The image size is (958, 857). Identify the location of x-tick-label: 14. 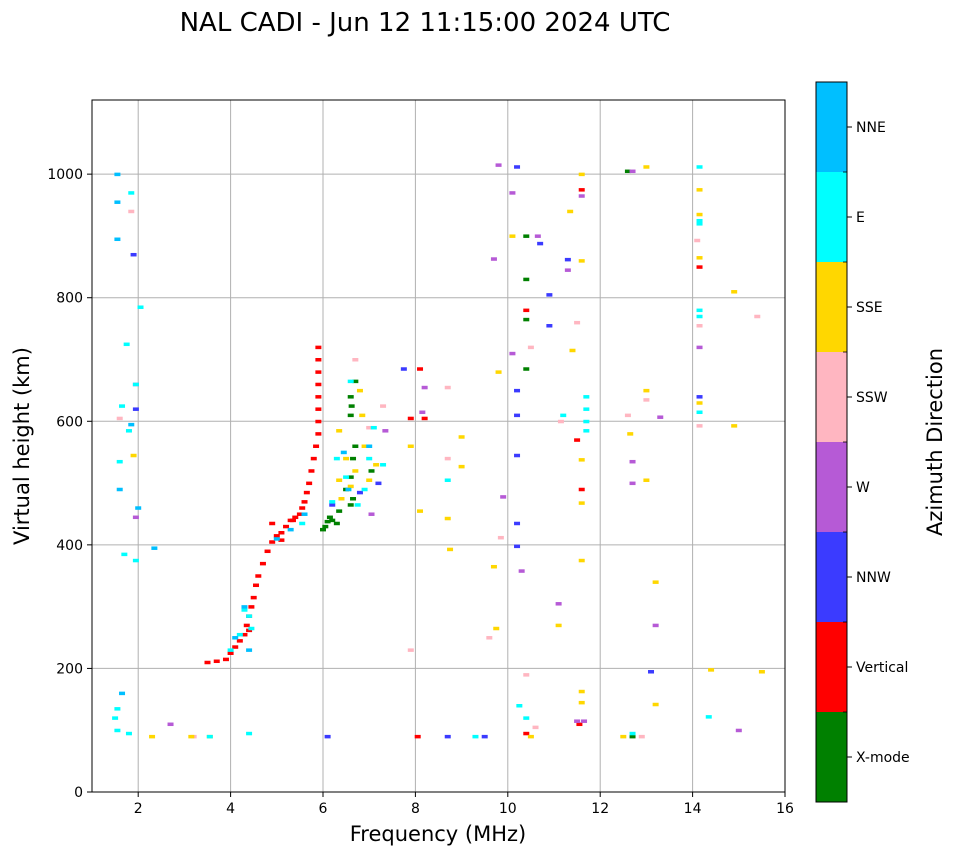
(693, 809).